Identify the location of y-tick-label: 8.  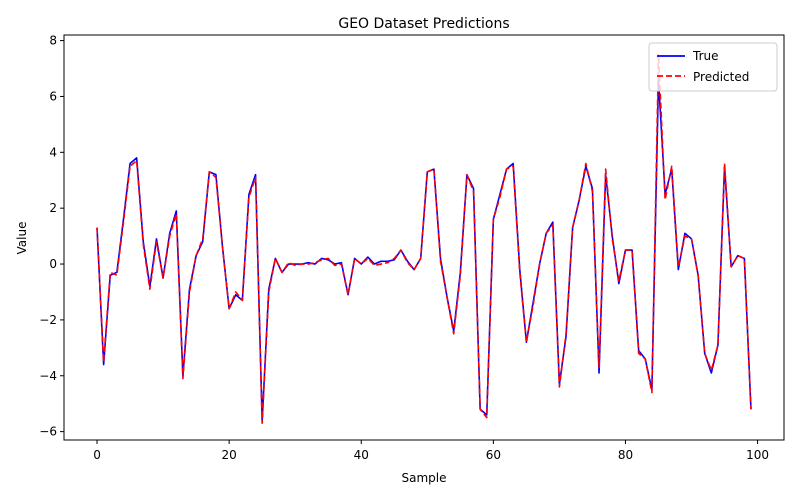
(53, 41).